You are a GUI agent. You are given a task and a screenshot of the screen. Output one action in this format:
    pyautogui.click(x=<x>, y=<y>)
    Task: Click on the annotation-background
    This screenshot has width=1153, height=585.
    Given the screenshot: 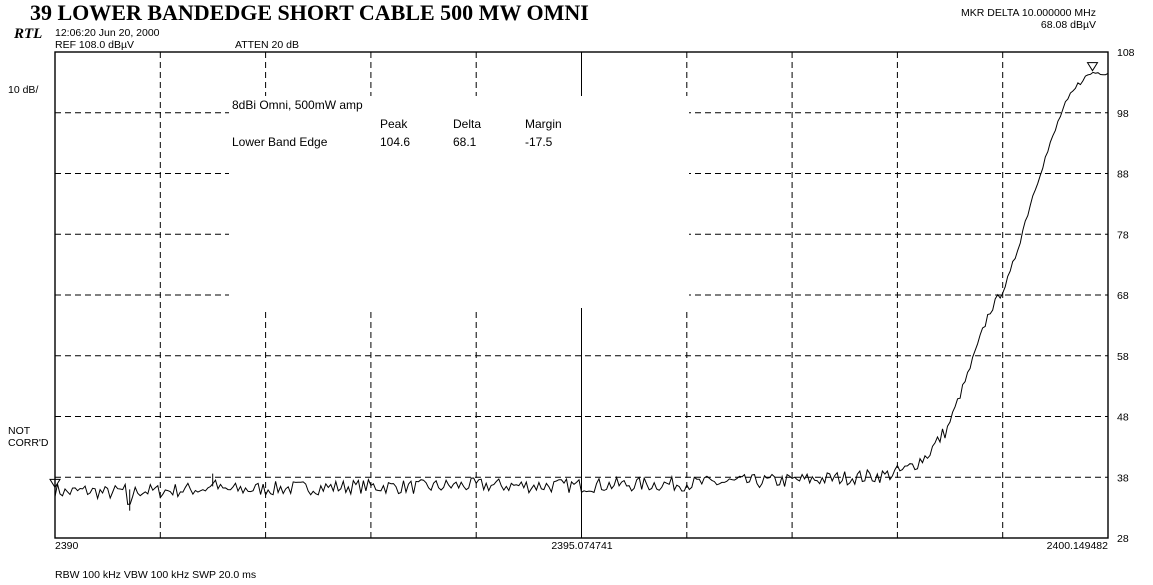 What is the action you would take?
    pyautogui.click(x=459, y=202)
    